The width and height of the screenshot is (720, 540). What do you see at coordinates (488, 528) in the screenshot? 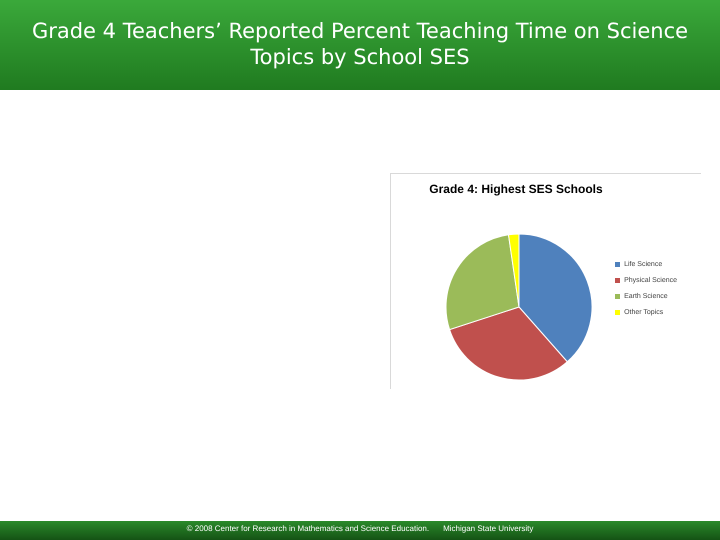
I see `text: Michigan State University` at bounding box center [488, 528].